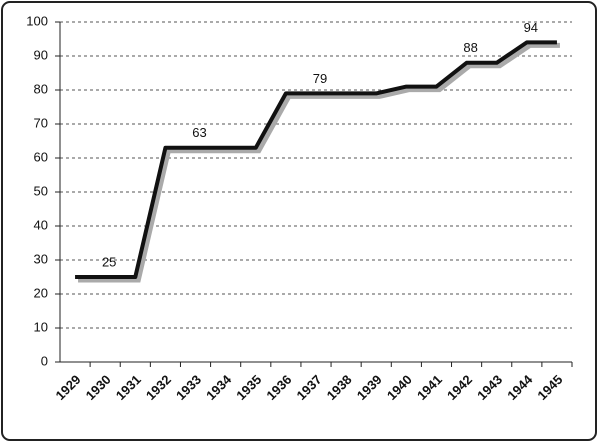 This screenshot has width=600, height=444. What do you see at coordinates (41, 326) in the screenshot?
I see `y-tick-label: 10` at bounding box center [41, 326].